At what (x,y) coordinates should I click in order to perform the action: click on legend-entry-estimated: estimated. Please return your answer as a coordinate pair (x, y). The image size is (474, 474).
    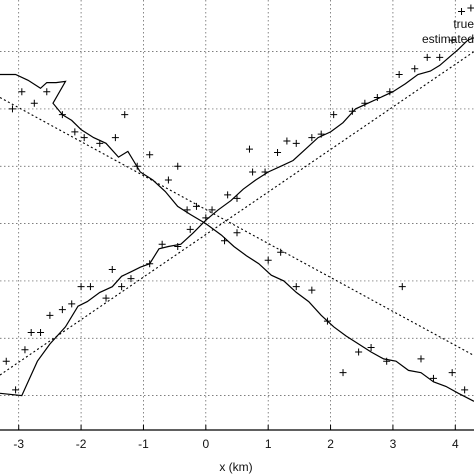
    Looking at the image, I should click on (448, 39).